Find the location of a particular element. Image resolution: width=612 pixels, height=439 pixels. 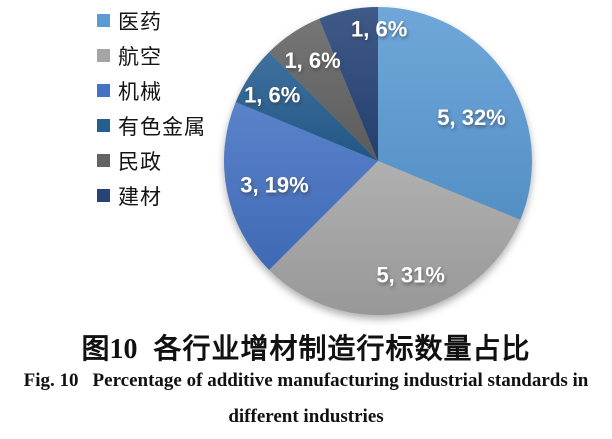

figure-number-cn: 图10 is located at coordinates (109, 349).